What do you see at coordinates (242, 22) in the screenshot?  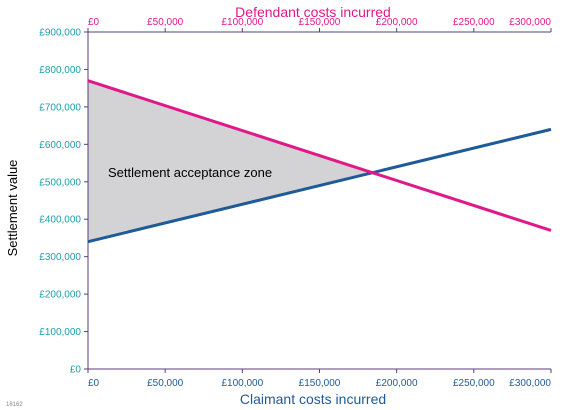 I see `x-top-tick-label: £100,000` at bounding box center [242, 22].